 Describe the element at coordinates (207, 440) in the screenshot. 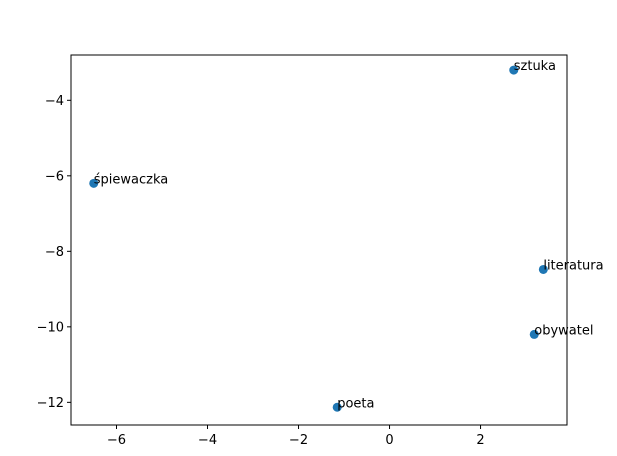

I see `x-tick-label: −4` at that location.